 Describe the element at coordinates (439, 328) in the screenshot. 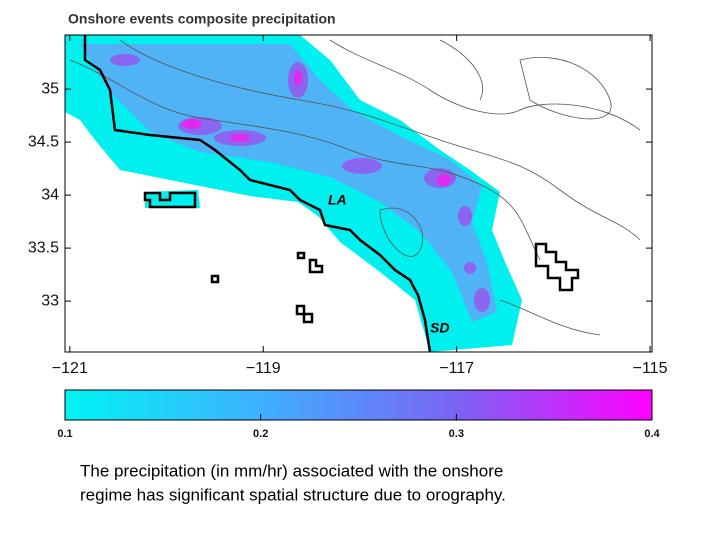

I see `city-label: SD` at that location.